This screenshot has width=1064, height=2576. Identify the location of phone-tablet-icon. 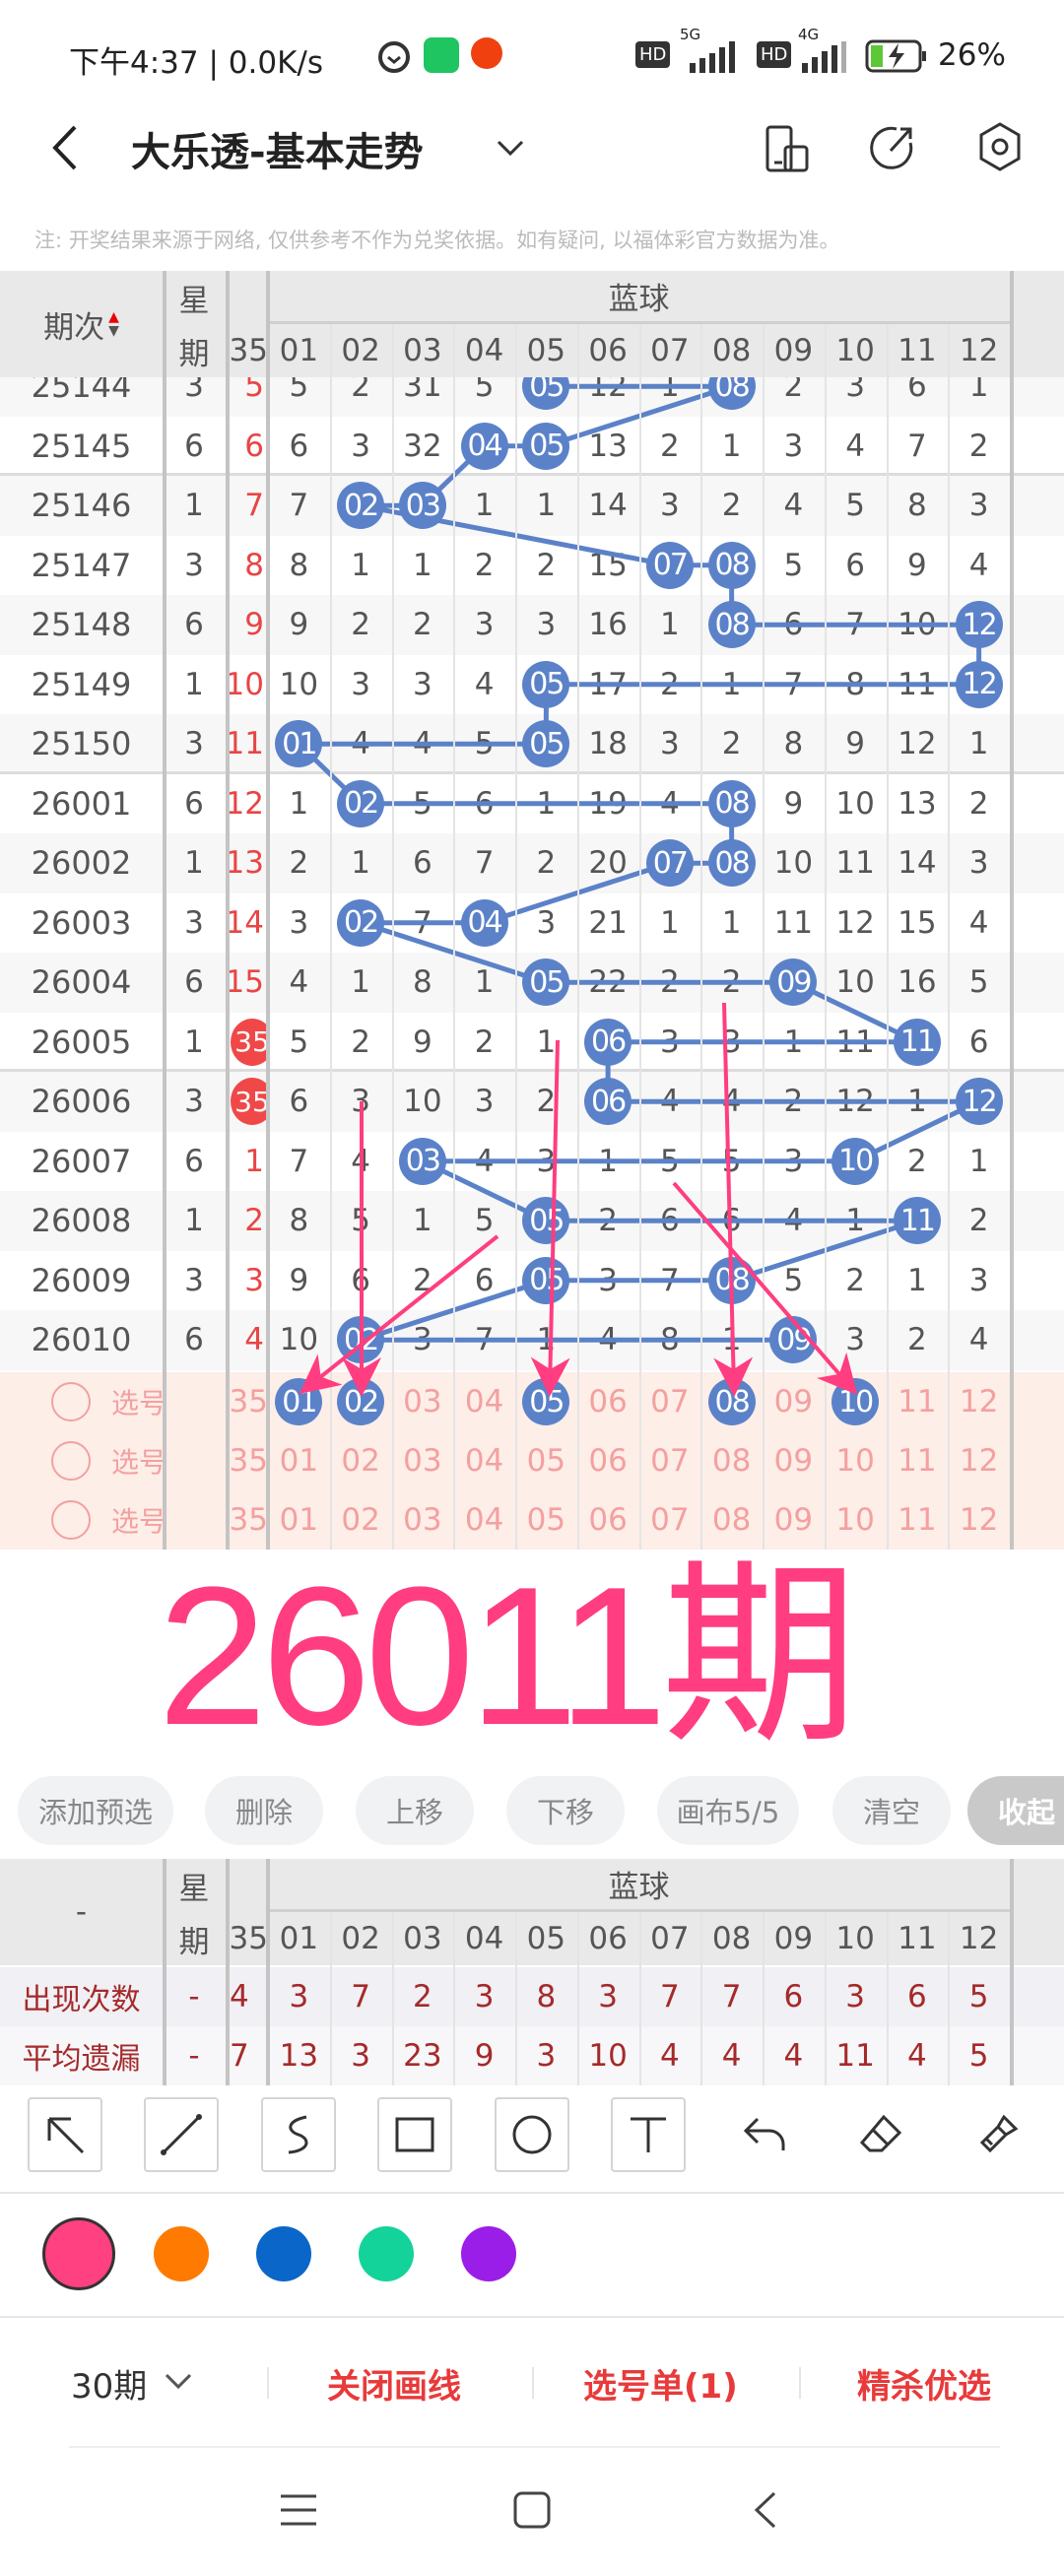
(788, 148).